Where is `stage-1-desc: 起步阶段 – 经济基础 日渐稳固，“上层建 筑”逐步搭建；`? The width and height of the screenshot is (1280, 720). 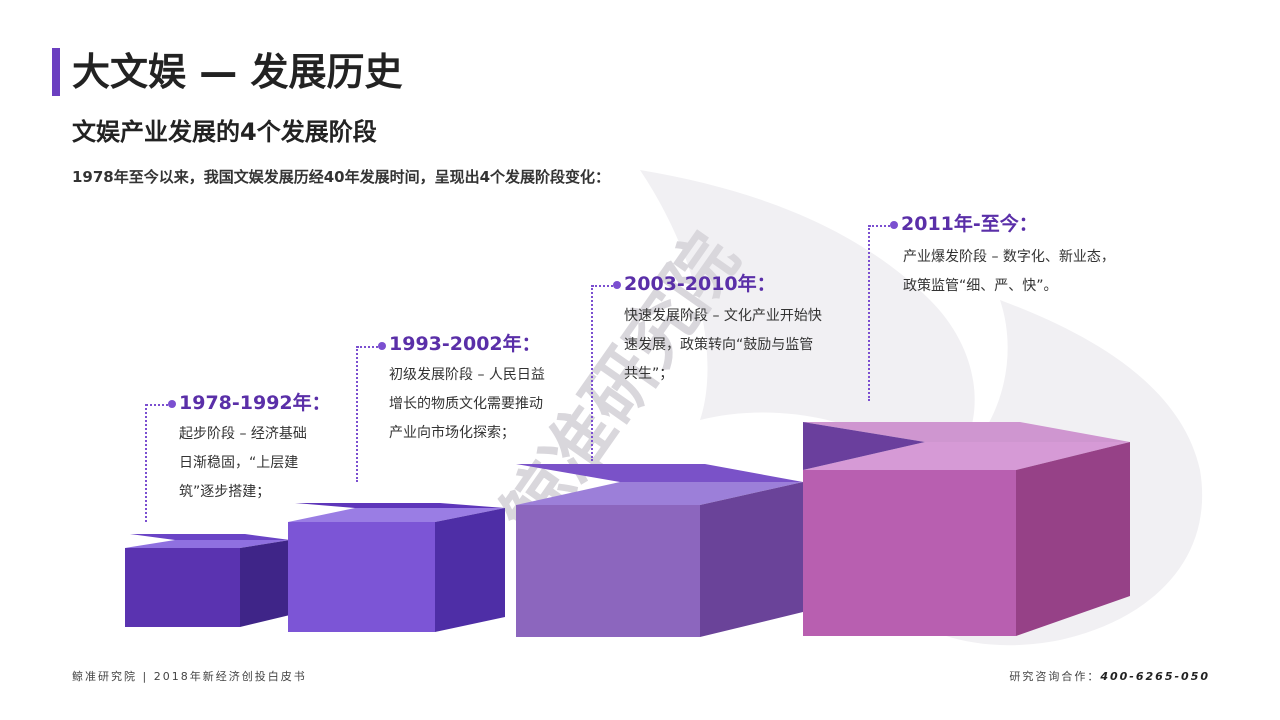 stage-1-desc: 起步阶段 – 经济基础 日渐稳固，“上层建 筑”逐步搭建； is located at coordinates (243, 463).